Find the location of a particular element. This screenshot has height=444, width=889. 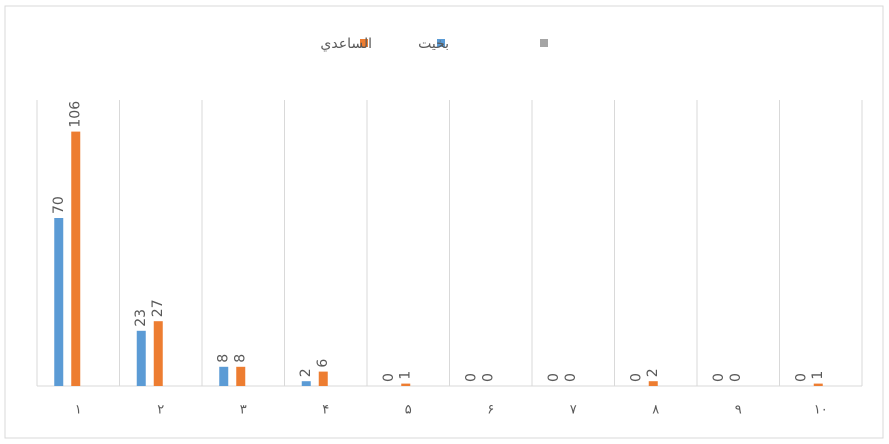

x-tick-label: ٨ is located at coordinates (655, 410).